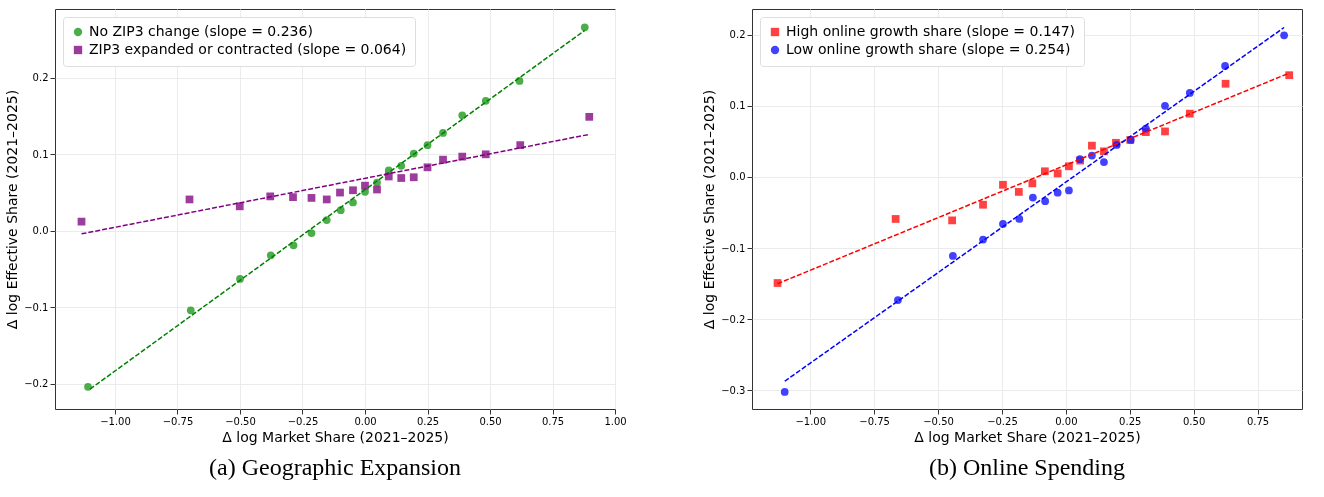 The image size is (1324, 497). Describe the element at coordinates (248, 49) in the screenshot. I see `legend-label: ZIP3 expanded or contracted (slope = 0.064)` at that location.